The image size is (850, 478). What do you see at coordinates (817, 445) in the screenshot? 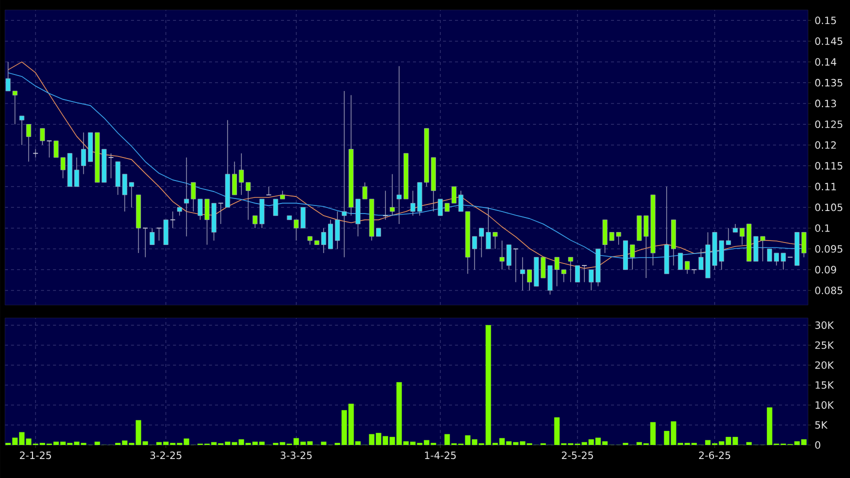
I see `y-tick-label: 0` at bounding box center [817, 445].